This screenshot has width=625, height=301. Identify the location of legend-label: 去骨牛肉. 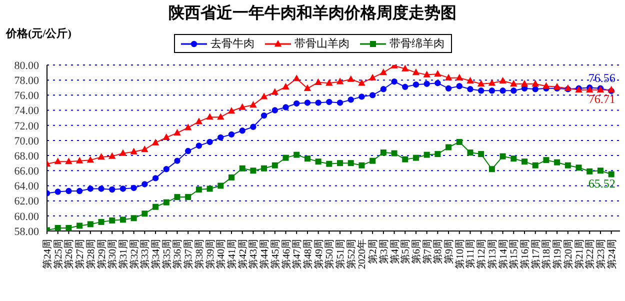
(232, 44).